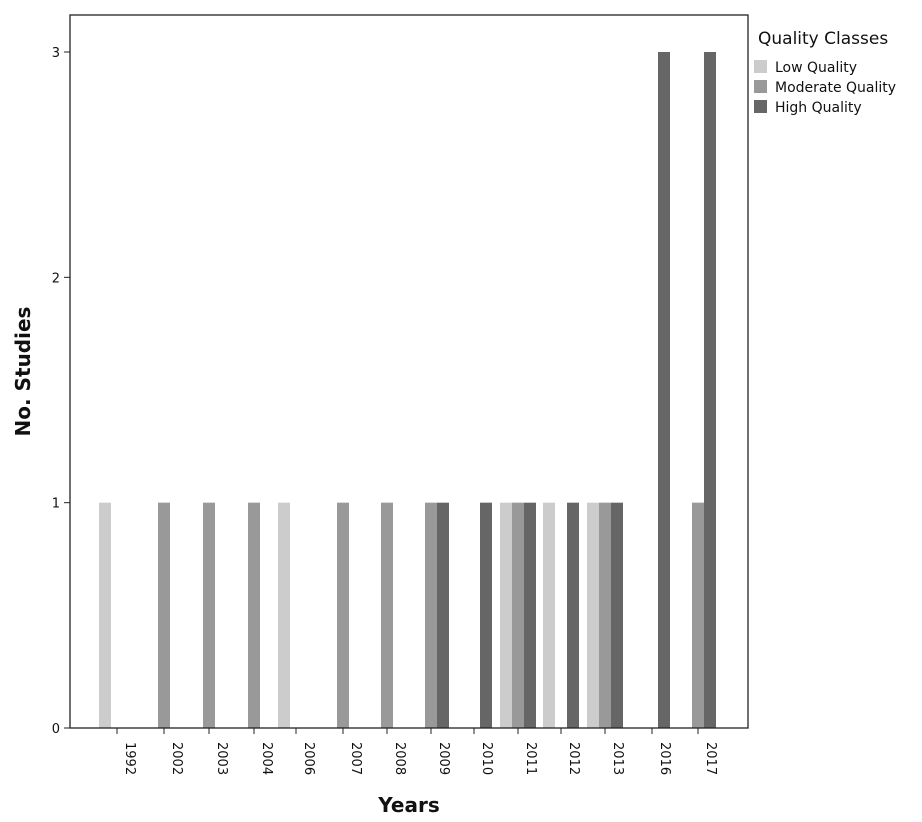 The image size is (922, 822). Describe the element at coordinates (164, 615) in the screenshot. I see `bar-moderate-quality-2002` at that location.